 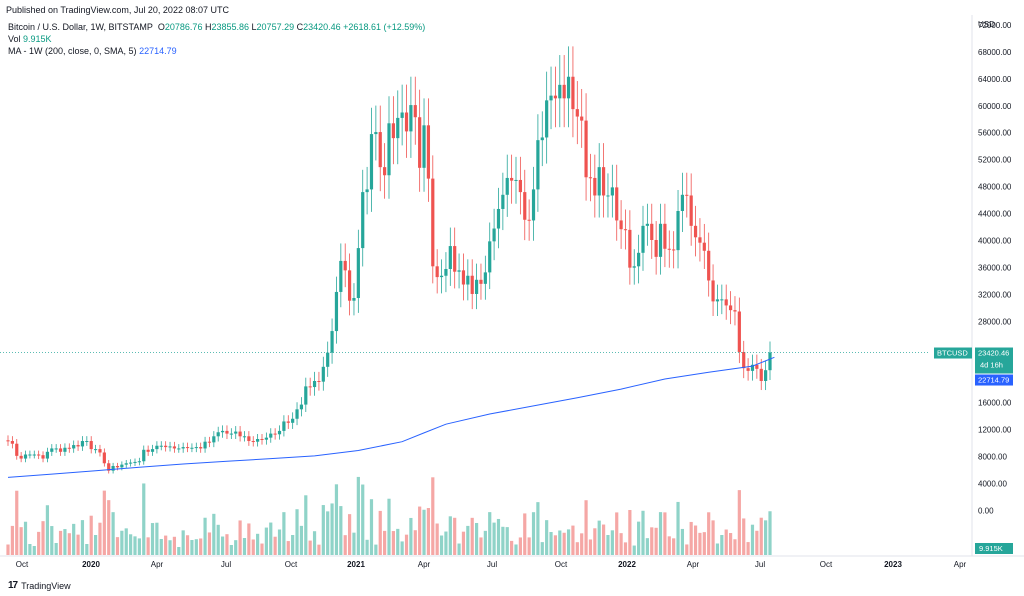 I want to click on time-tick-label: 2021, so click(x=356, y=564).